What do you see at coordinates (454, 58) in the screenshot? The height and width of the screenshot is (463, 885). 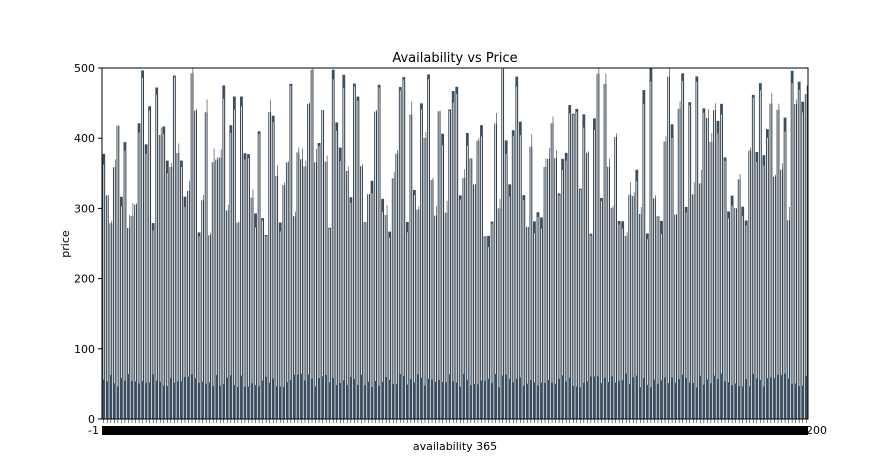 I see `chart-title: Availability vs Price` at bounding box center [454, 58].